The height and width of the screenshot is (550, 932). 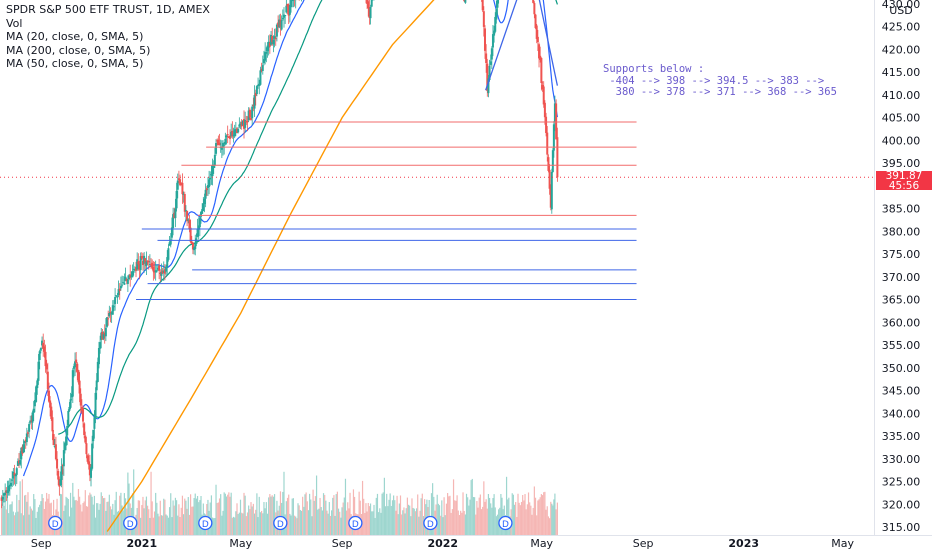 What do you see at coordinates (75, 63) in the screenshot?
I see `legend-ma50: MA (50, close, 0, SMA, 5)` at bounding box center [75, 63].